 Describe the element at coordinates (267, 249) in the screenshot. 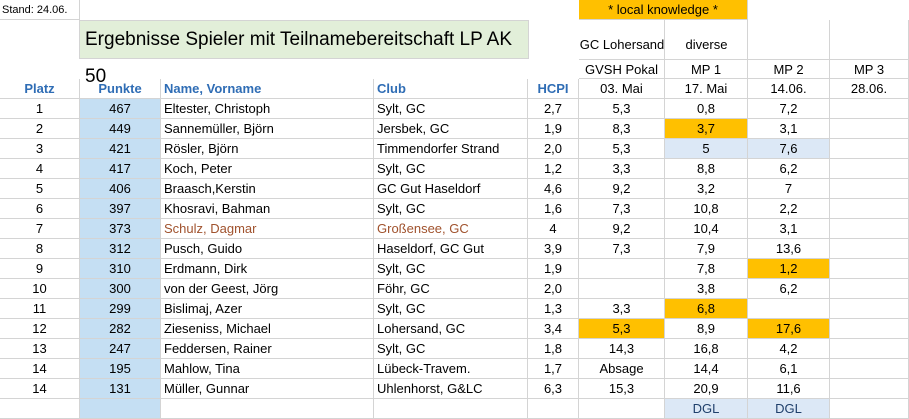

I see `cell-name: Pusch, Guido` at that location.